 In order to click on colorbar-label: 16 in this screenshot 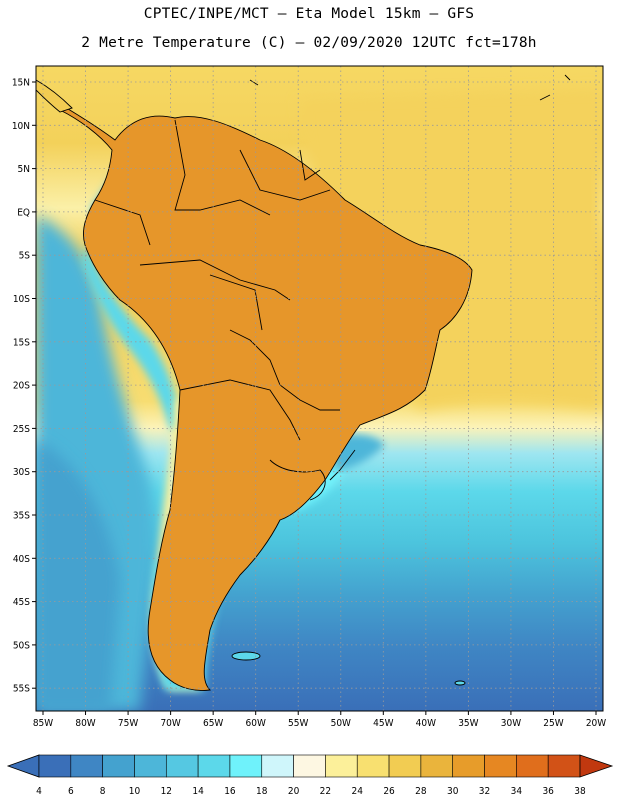, I will do `click(230, 791)`.